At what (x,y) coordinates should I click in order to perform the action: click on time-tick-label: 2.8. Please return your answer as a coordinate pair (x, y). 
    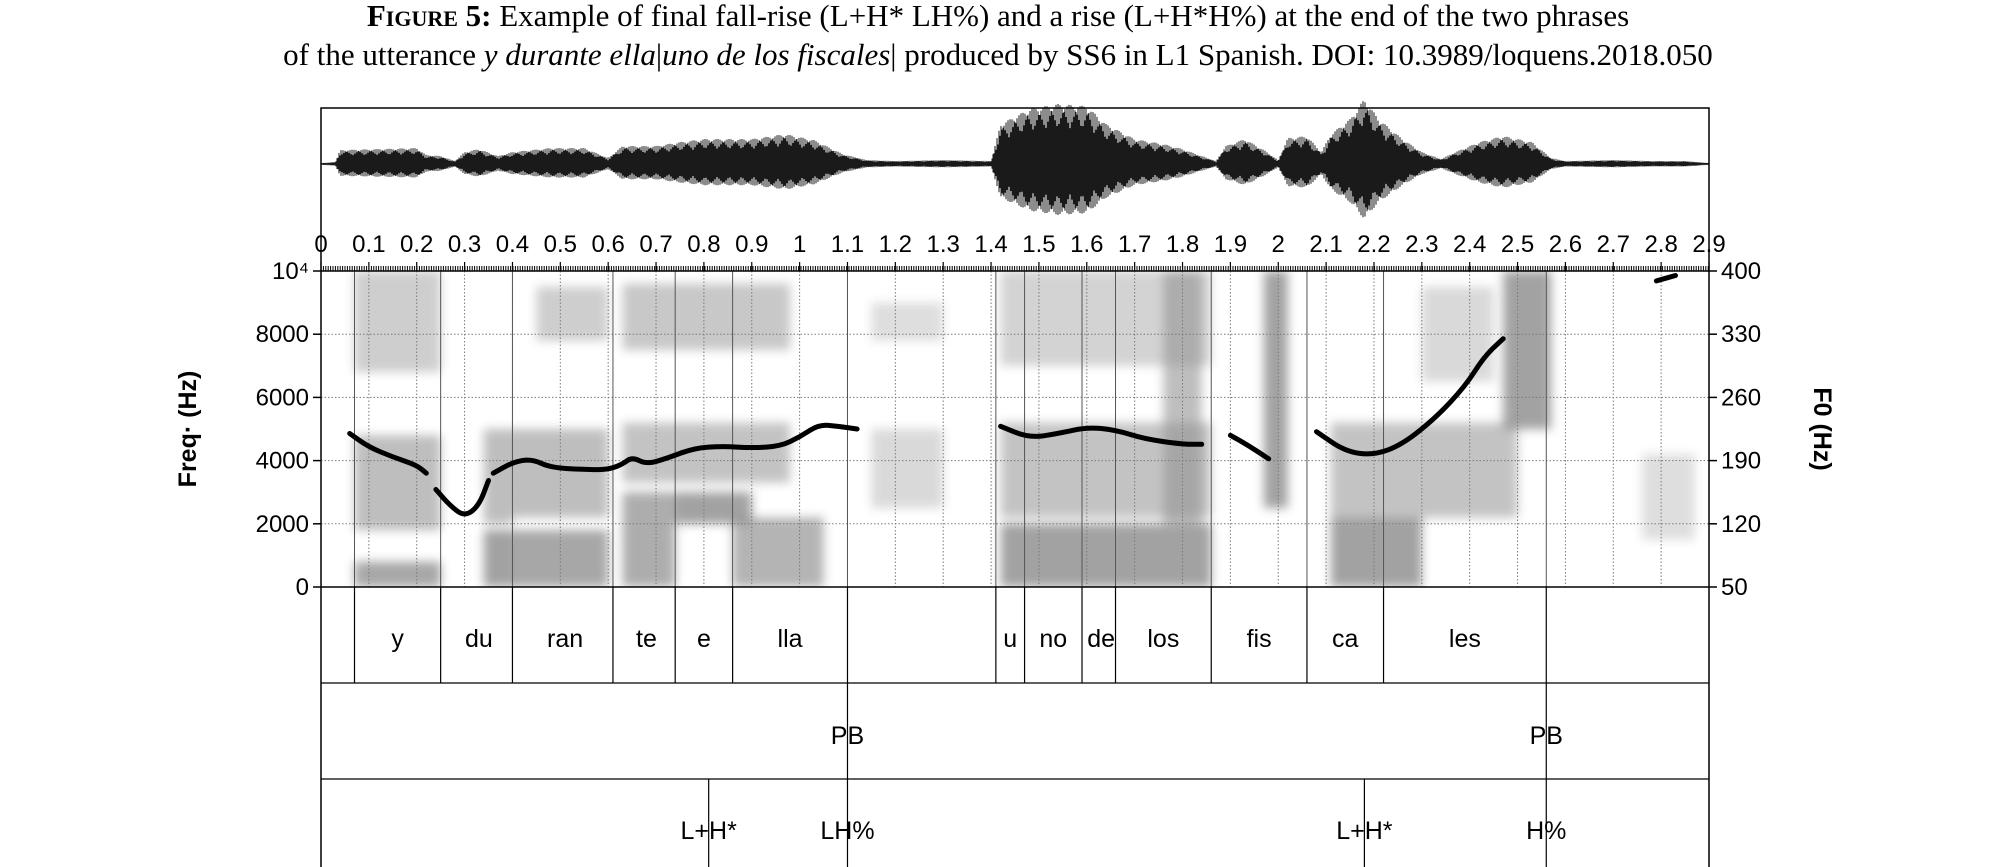
    Looking at the image, I should click on (1660, 244).